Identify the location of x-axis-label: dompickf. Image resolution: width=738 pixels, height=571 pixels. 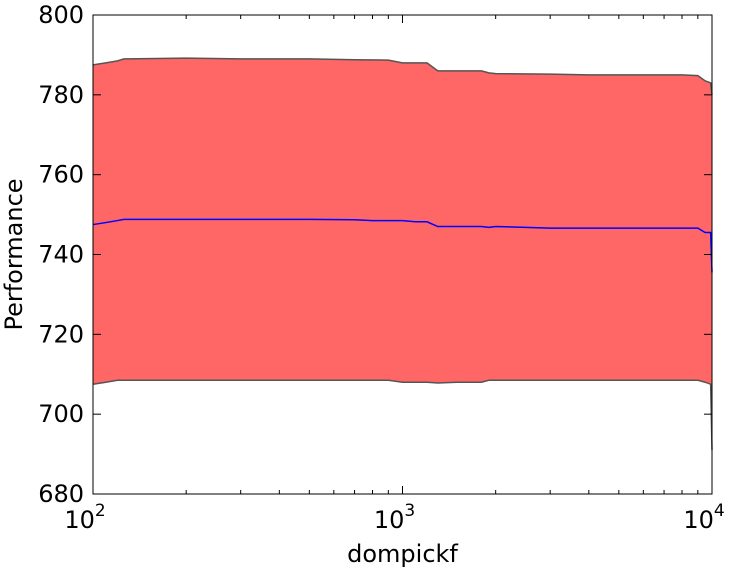
(402, 554).